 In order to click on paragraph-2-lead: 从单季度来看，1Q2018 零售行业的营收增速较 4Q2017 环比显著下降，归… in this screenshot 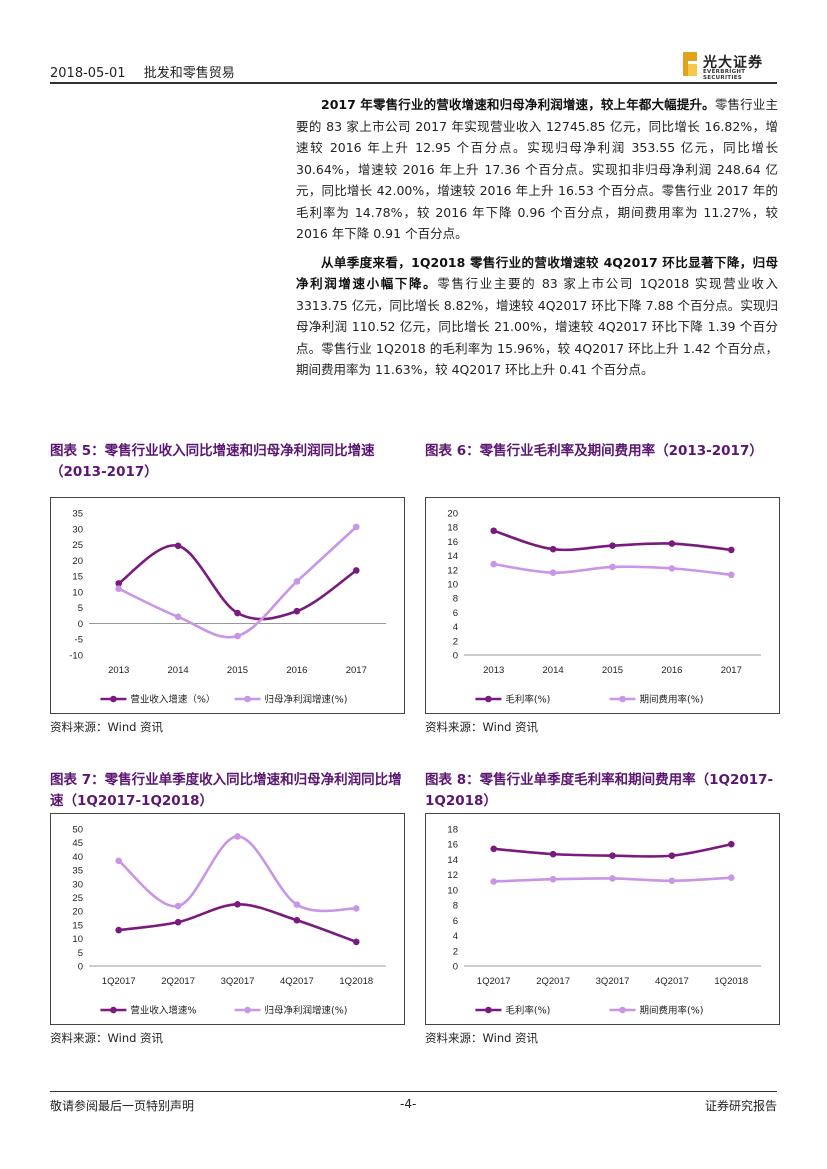, I will do `click(537, 273)`.